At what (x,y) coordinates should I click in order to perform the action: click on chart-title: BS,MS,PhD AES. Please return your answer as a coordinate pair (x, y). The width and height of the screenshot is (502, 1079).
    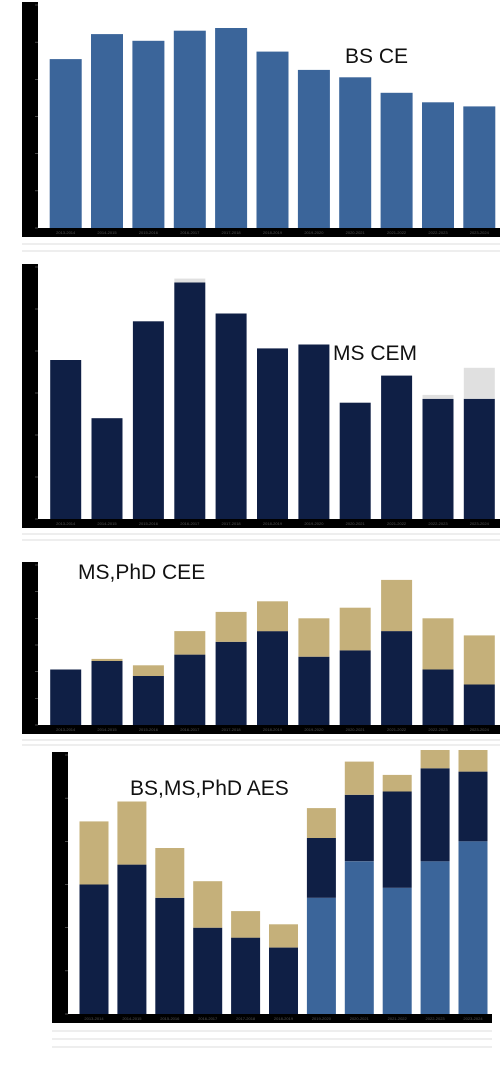
    Looking at the image, I should click on (209, 788).